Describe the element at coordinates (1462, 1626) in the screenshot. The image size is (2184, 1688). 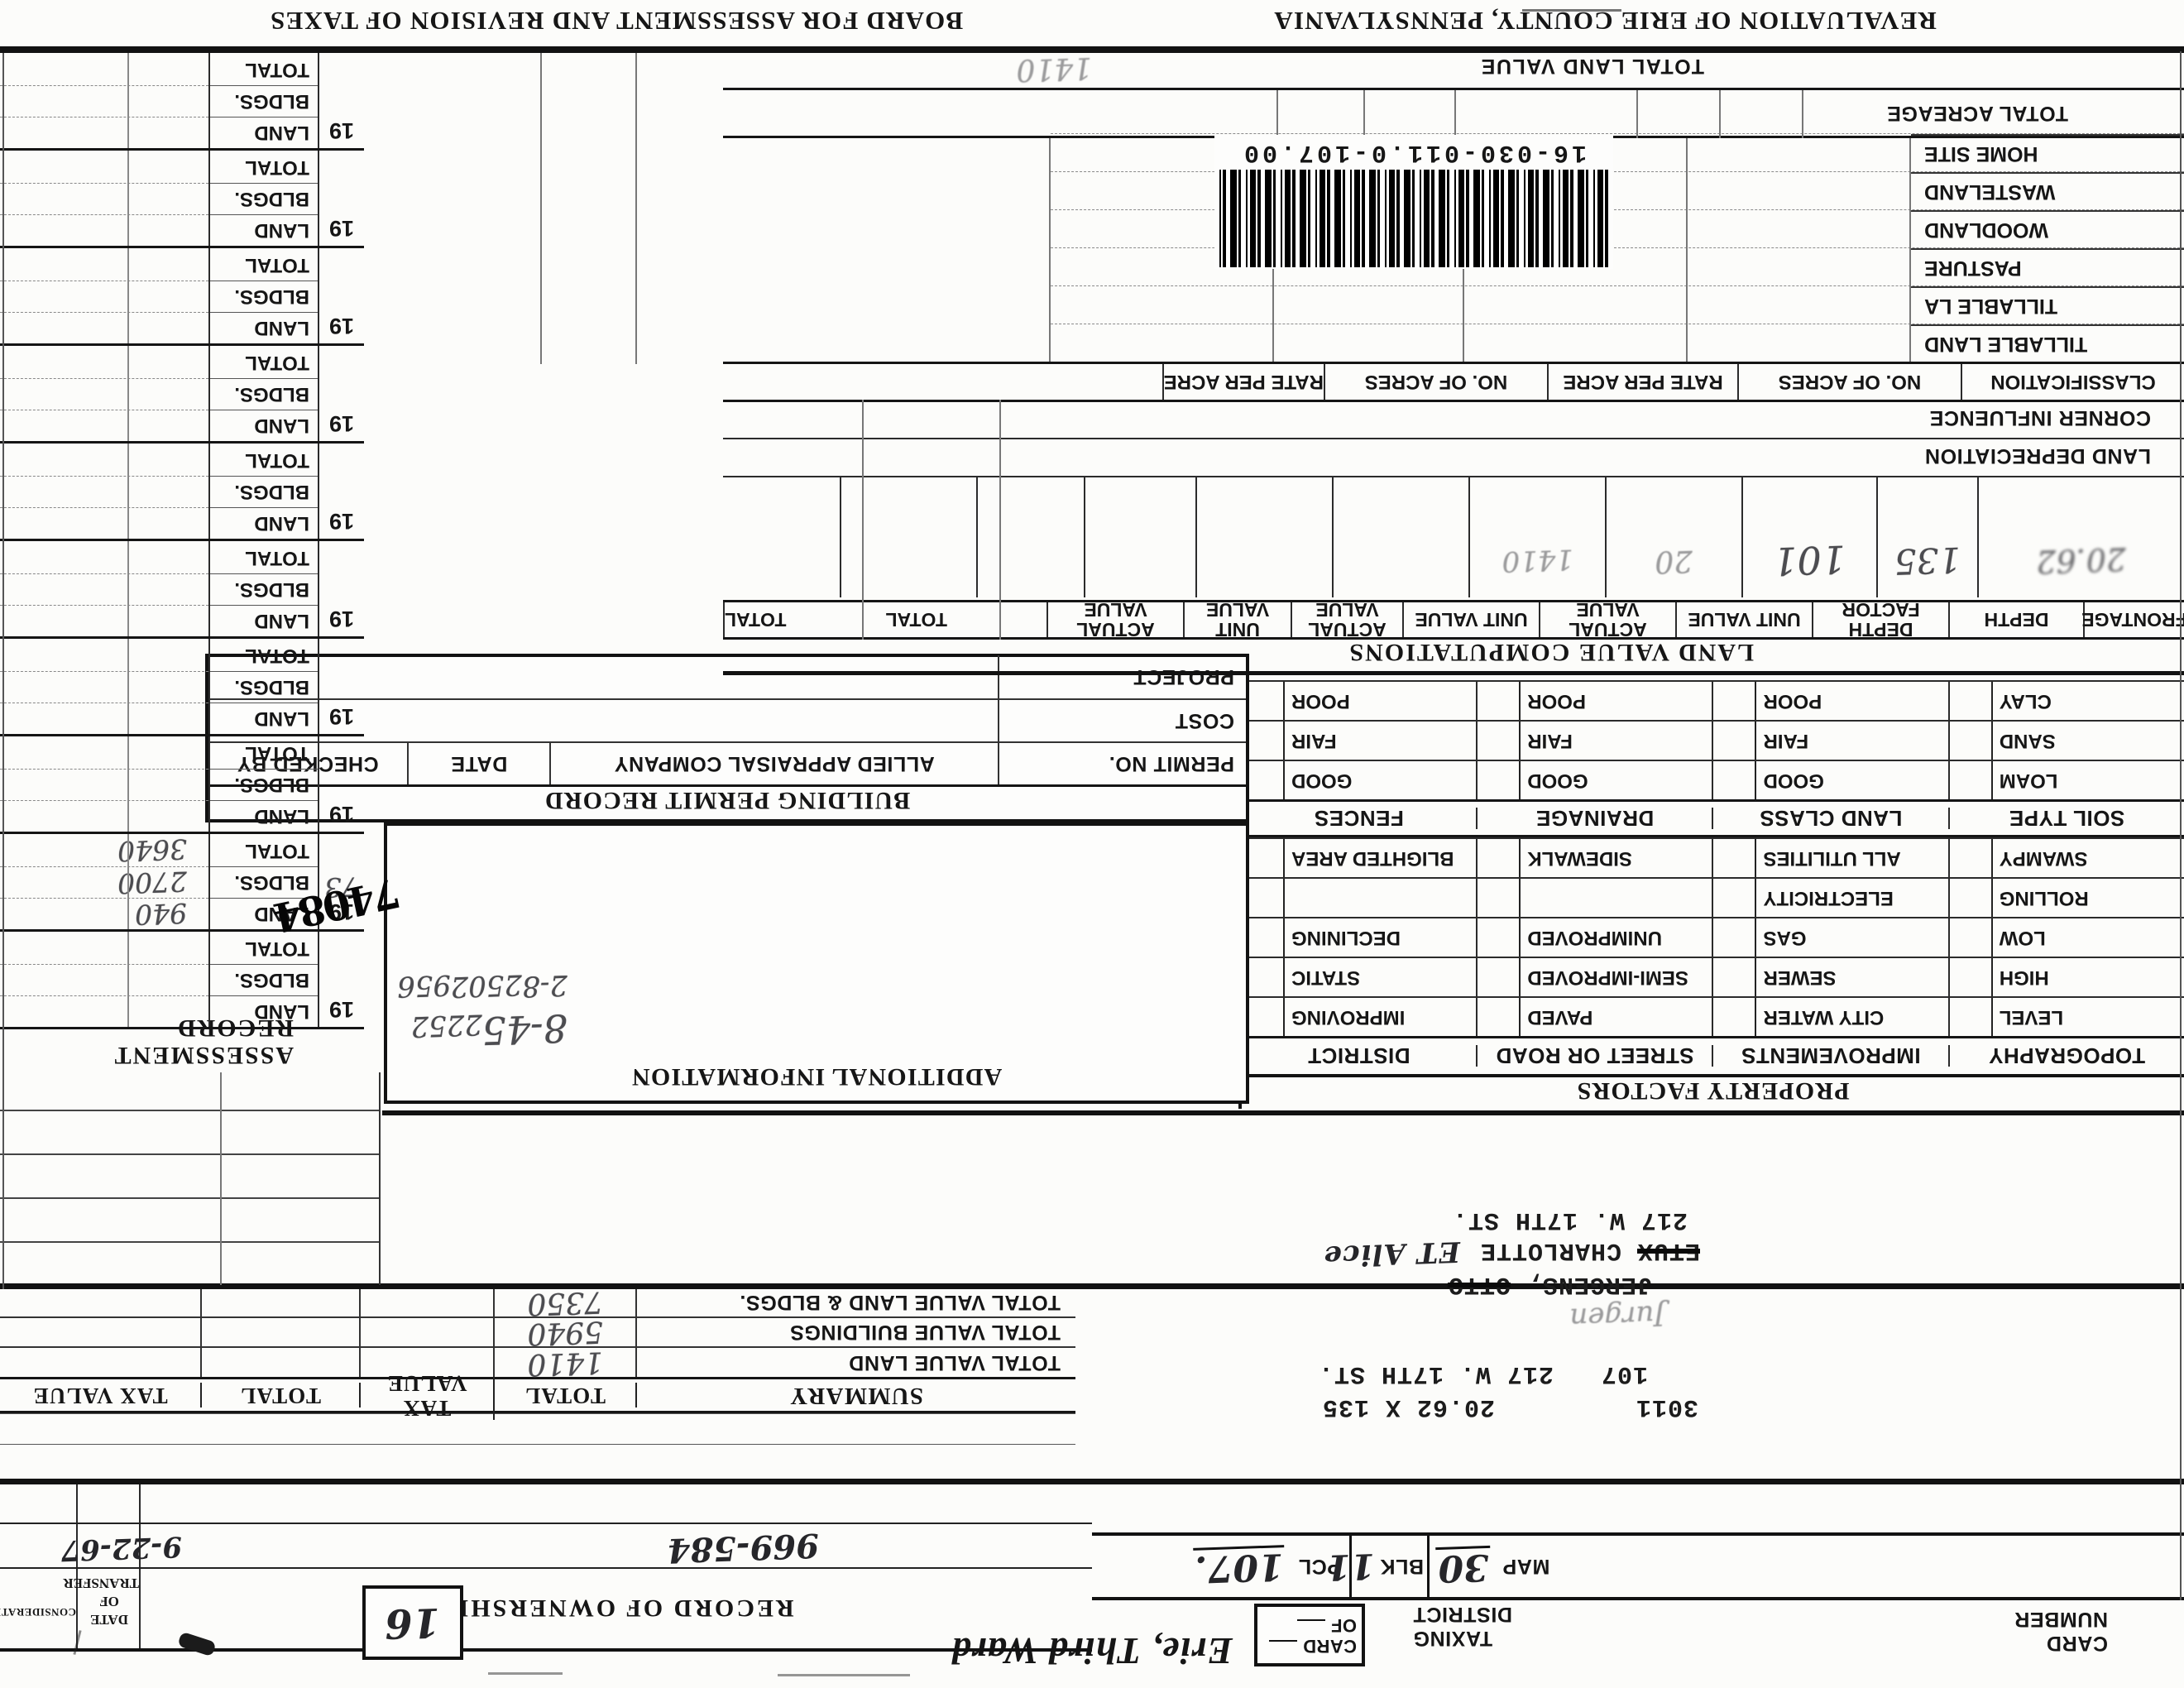
I see `taxing-district-label: TAXING DISTRICT` at that location.